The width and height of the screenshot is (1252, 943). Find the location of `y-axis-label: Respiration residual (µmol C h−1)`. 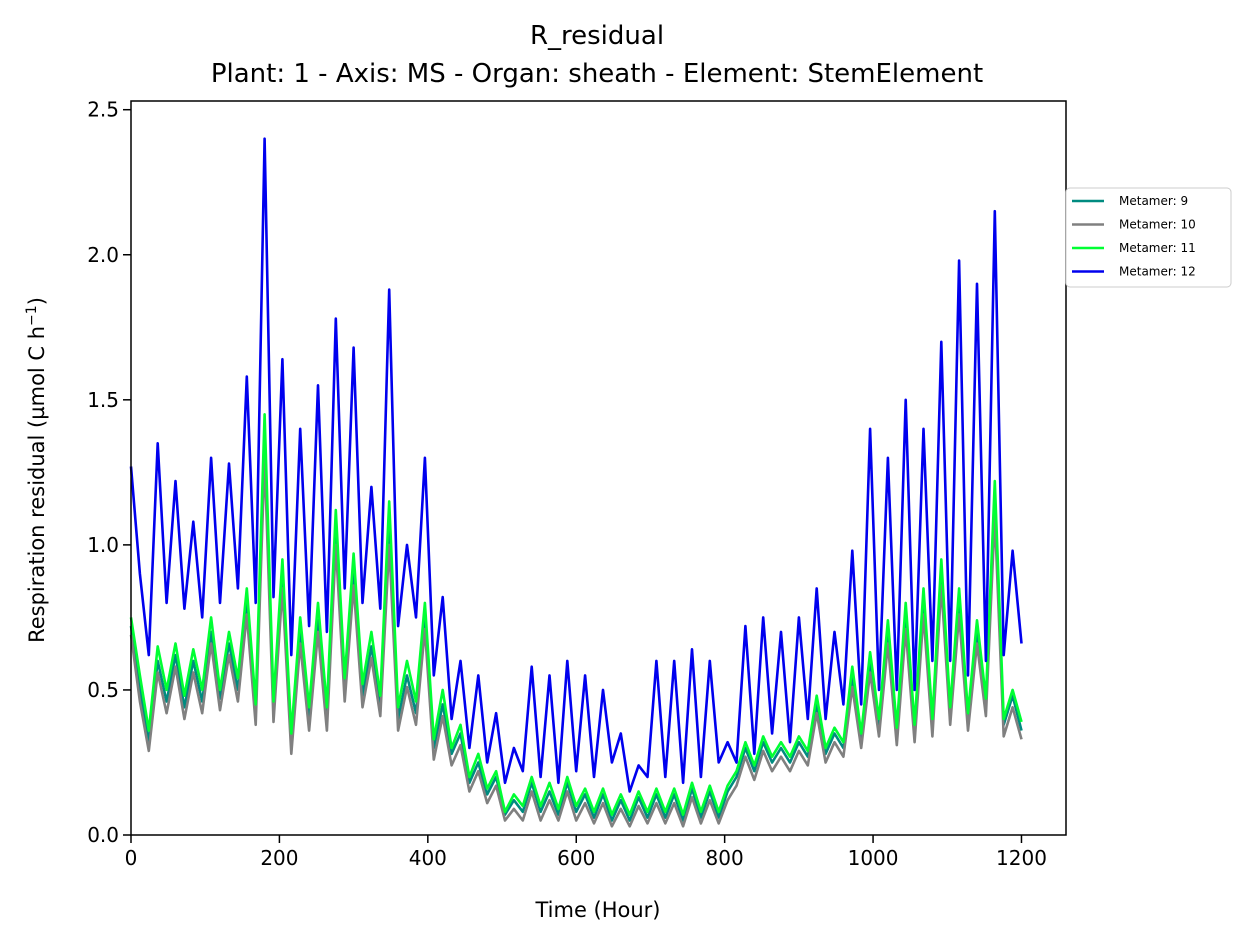

y-axis-label: Respiration residual (µmol C h−1) is located at coordinates (36, 470).